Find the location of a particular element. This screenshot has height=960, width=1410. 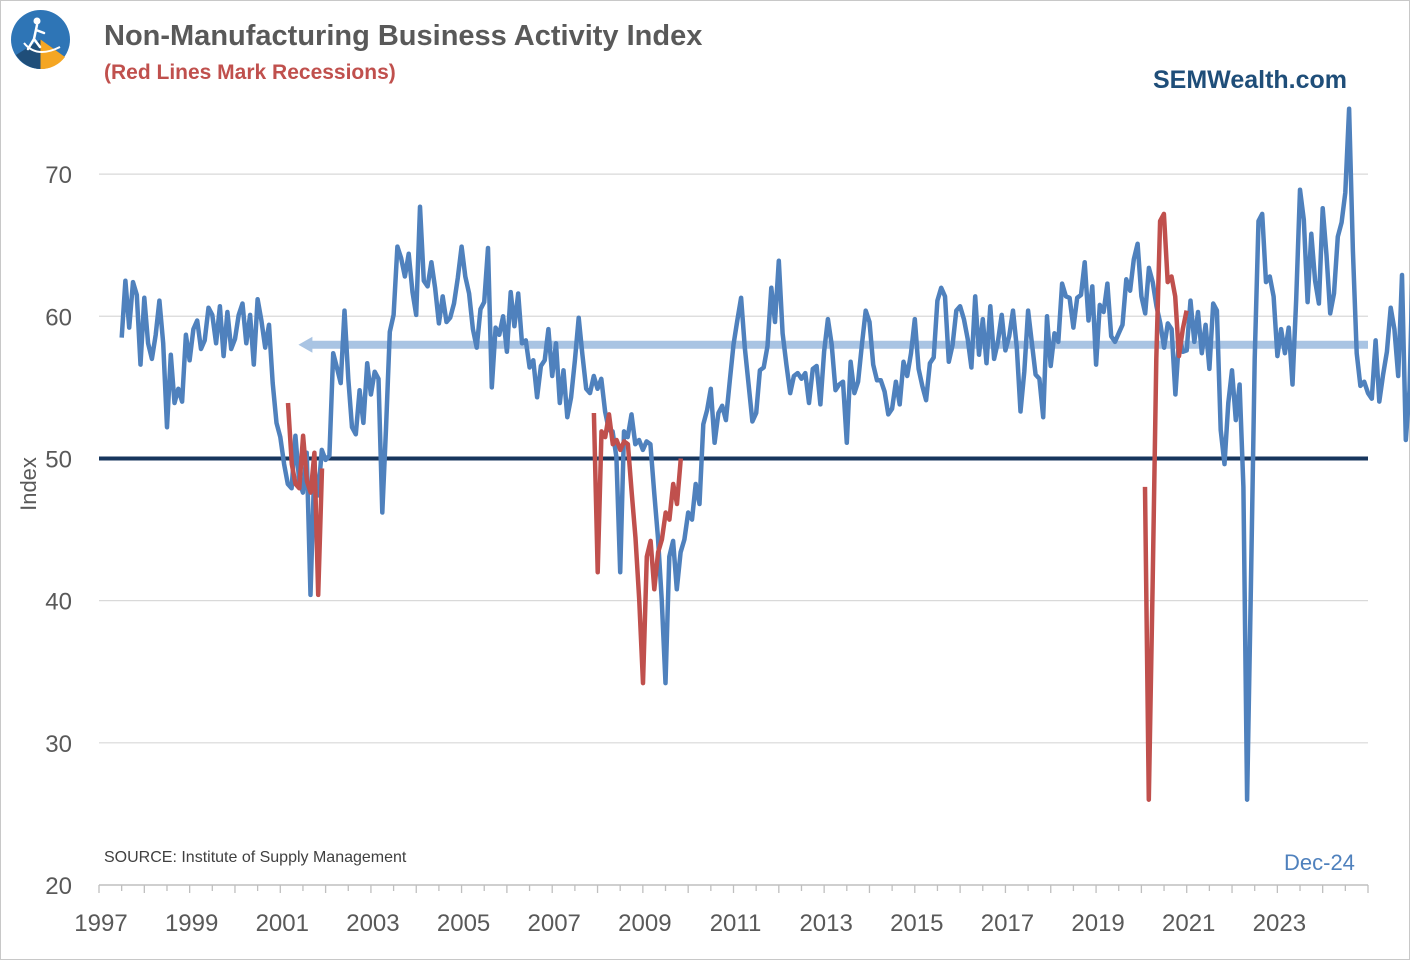

x-tick-label: 2009 is located at coordinates (644, 923).